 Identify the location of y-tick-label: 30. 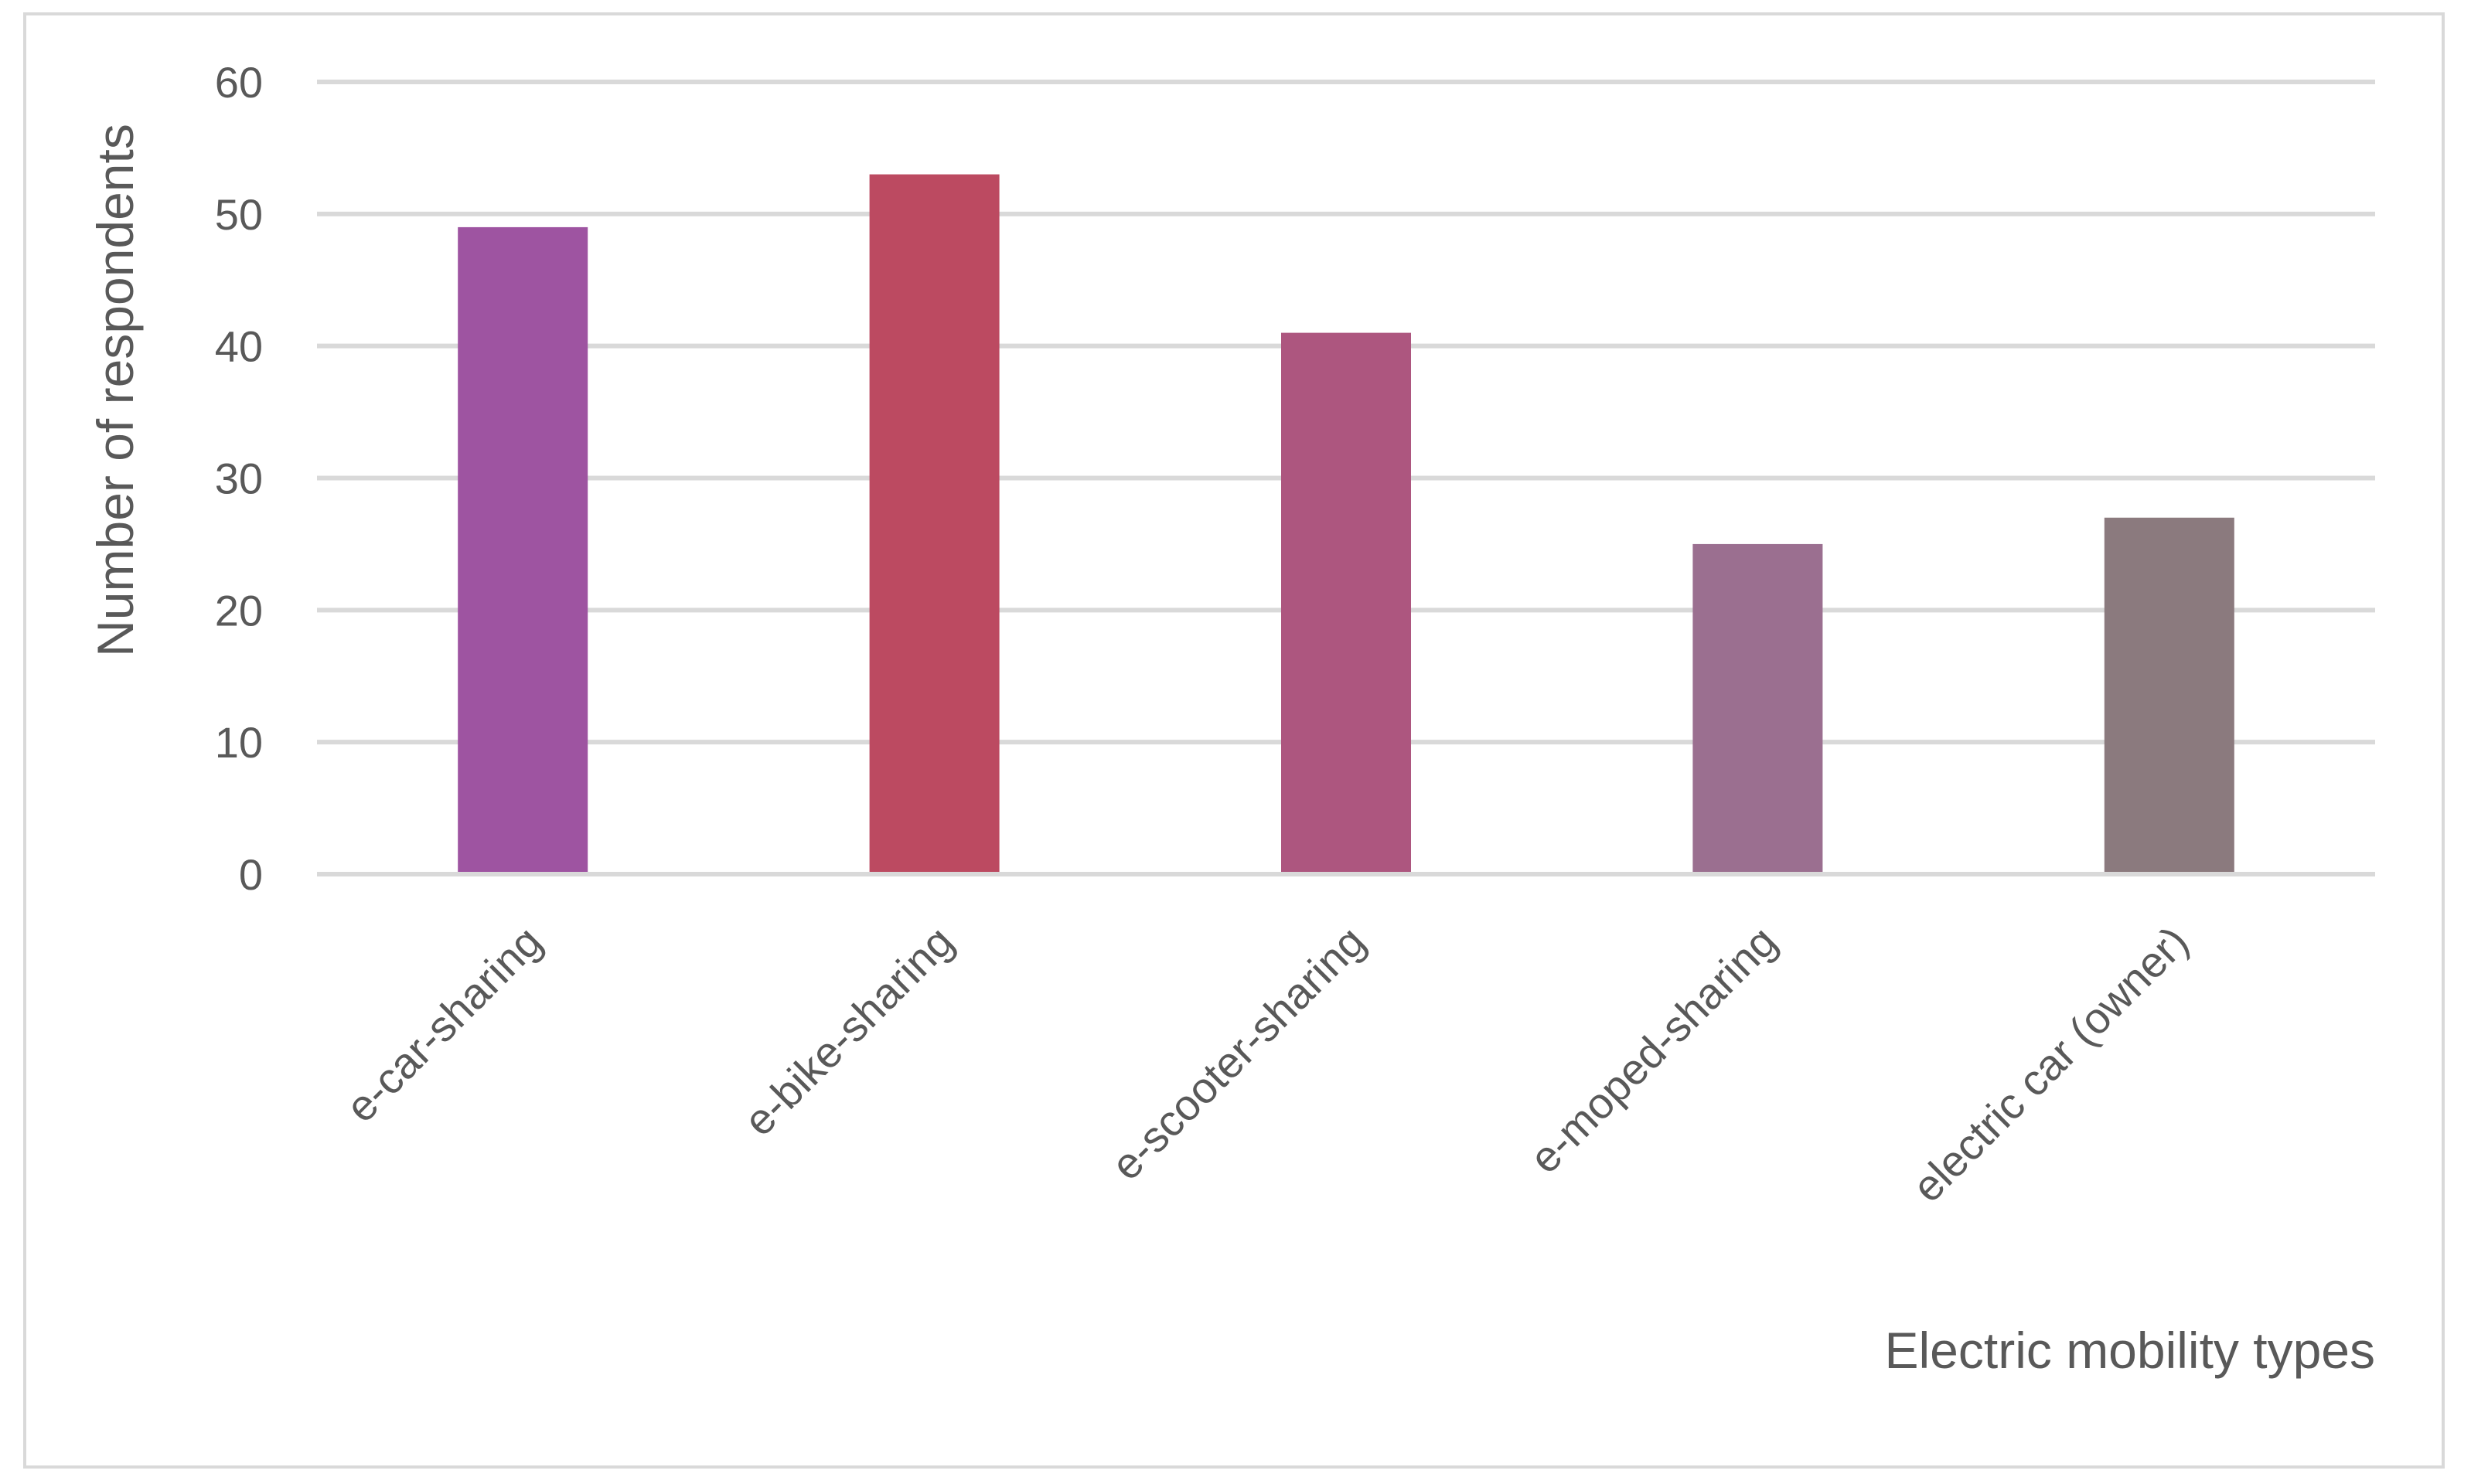
(239, 478).